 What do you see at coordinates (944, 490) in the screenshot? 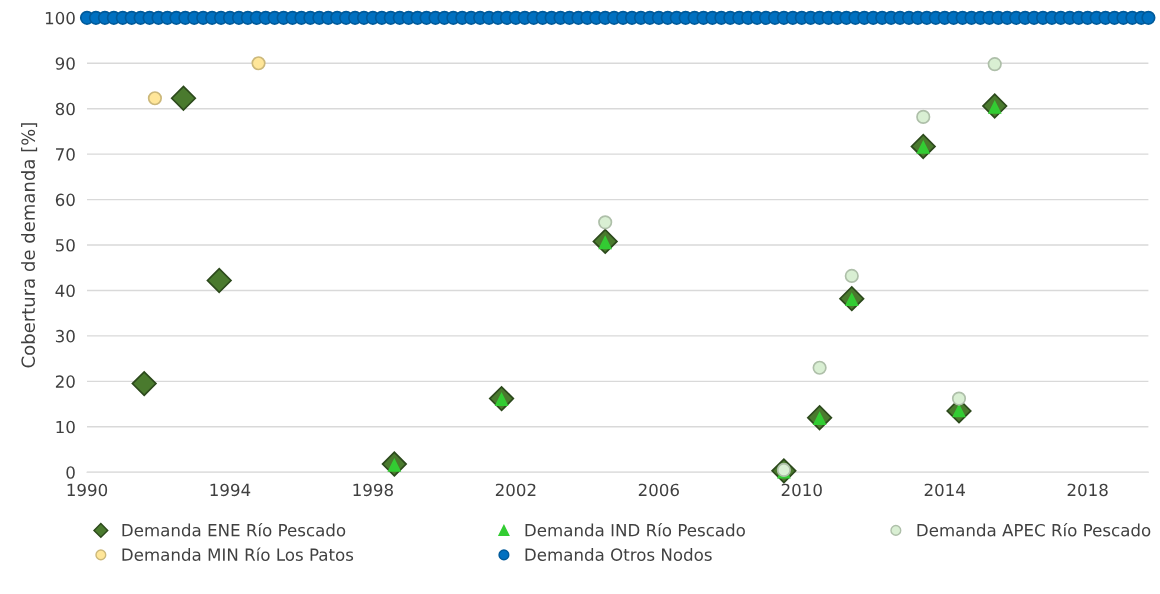
I see `x-tick-label: 2014` at bounding box center [944, 490].